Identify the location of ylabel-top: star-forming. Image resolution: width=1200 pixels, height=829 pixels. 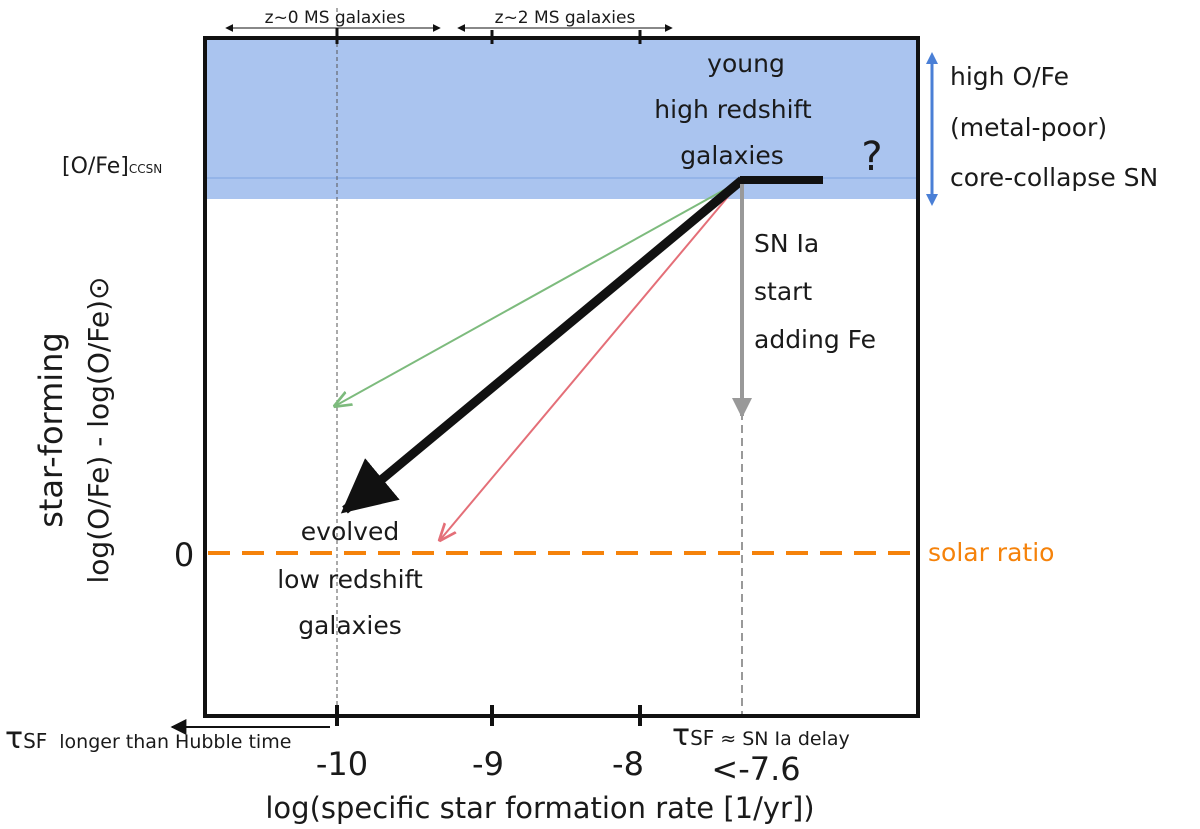
(51, 430).